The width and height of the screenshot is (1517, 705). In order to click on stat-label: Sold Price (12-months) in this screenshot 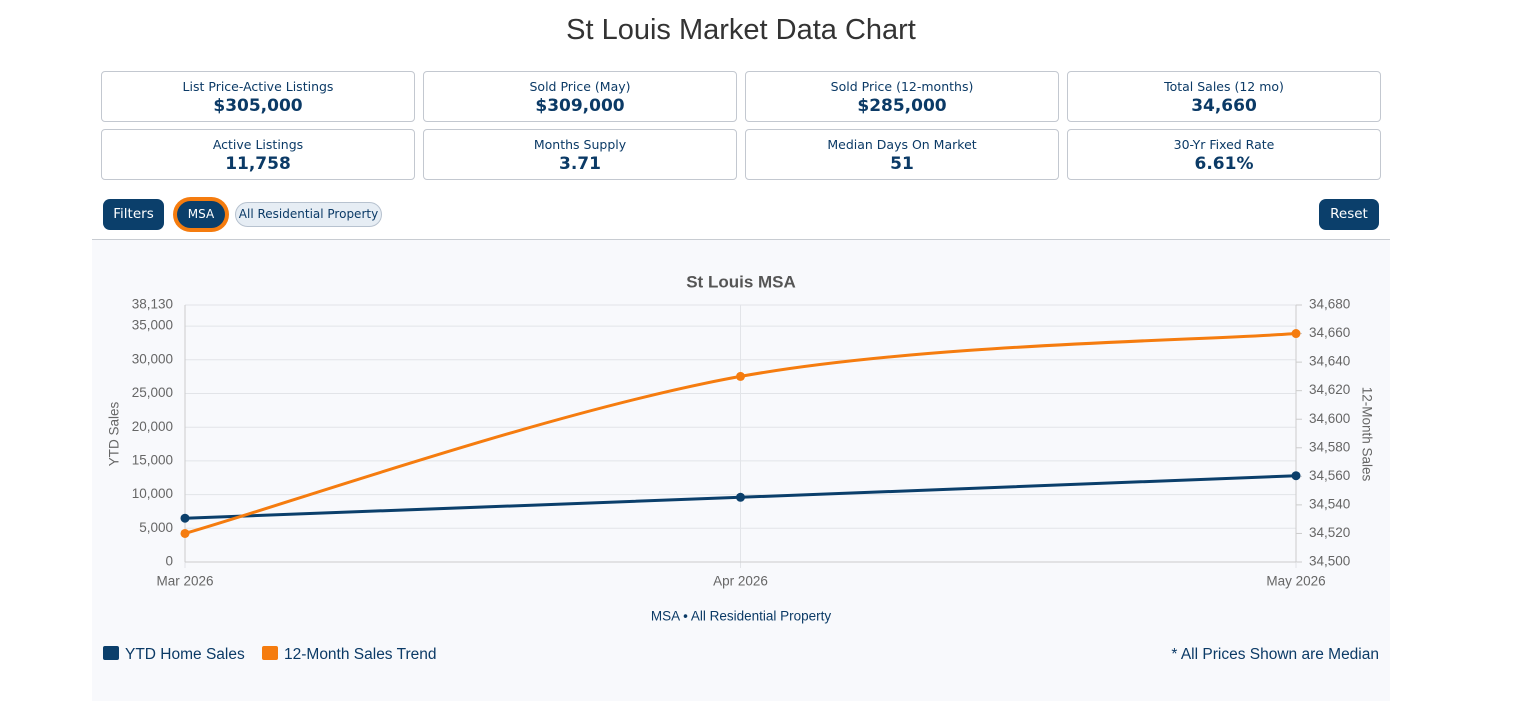, I will do `click(902, 86)`.